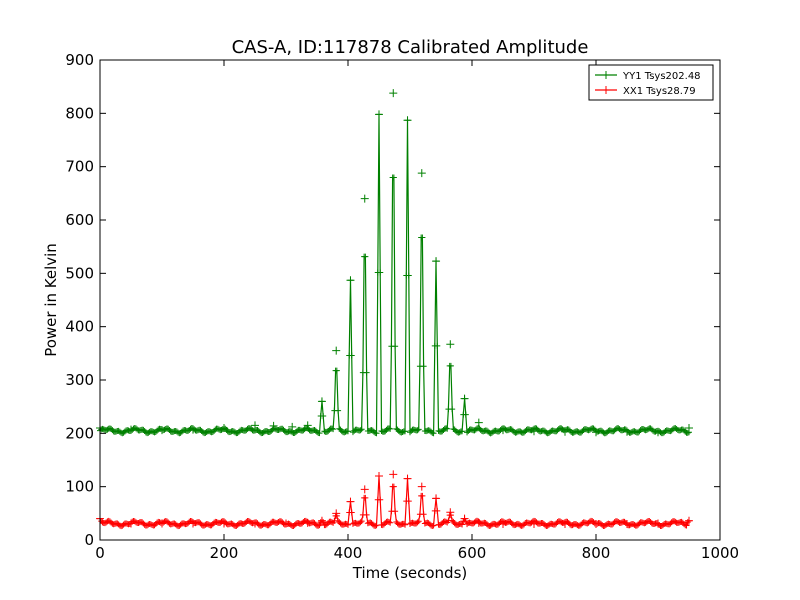 This screenshot has width=800, height=600. Describe the element at coordinates (224, 553) in the screenshot. I see `x-tick-label: 200` at that location.